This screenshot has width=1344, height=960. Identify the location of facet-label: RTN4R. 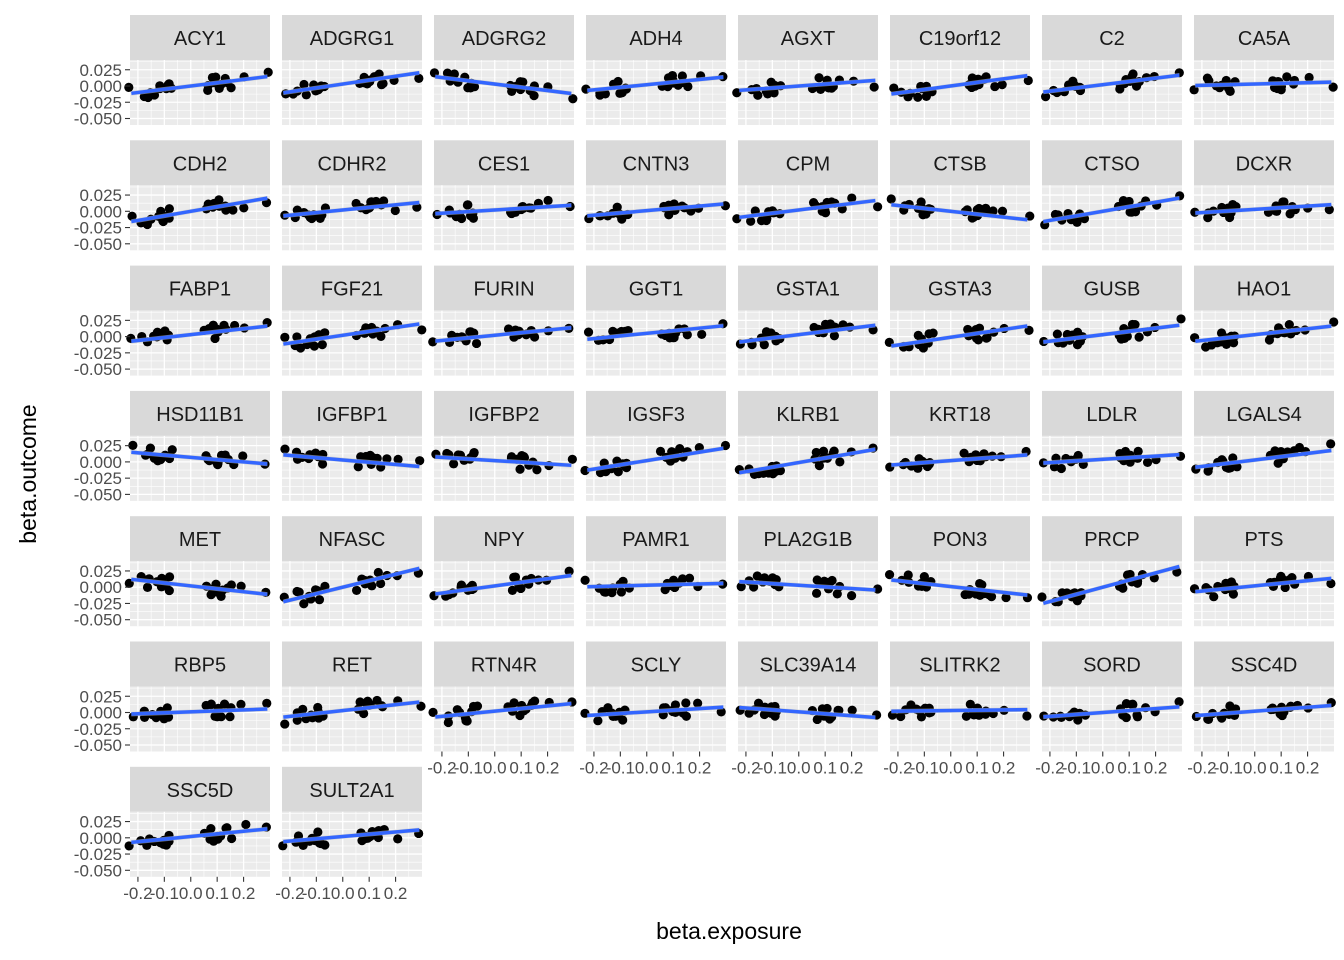
(504, 666).